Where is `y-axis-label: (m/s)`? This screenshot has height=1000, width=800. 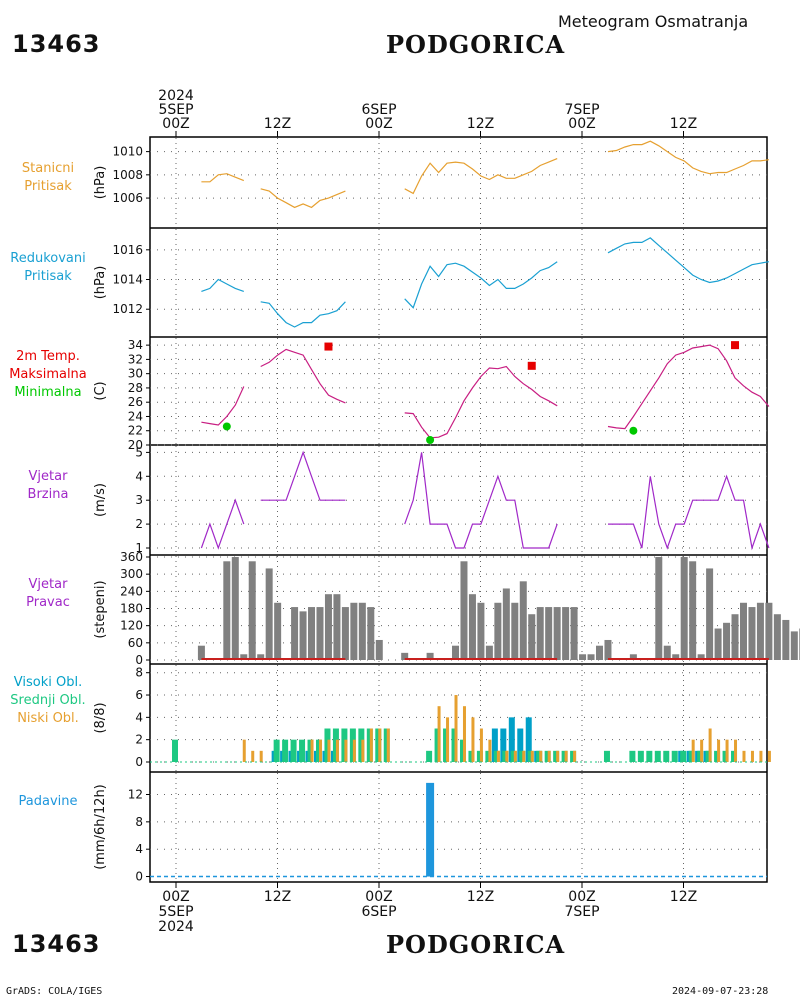 y-axis-label: (m/s) is located at coordinates (100, 500).